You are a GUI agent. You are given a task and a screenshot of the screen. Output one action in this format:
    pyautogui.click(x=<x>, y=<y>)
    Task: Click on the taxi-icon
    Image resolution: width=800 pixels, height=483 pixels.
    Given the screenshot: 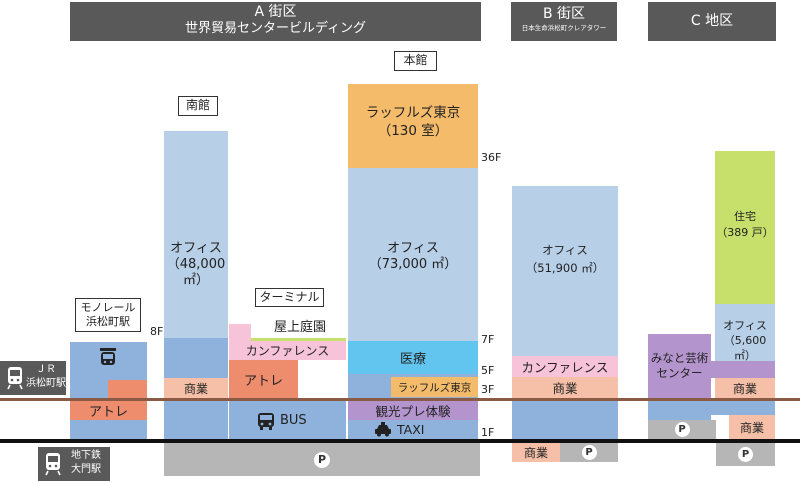 What is the action you would take?
    pyautogui.click(x=383, y=429)
    